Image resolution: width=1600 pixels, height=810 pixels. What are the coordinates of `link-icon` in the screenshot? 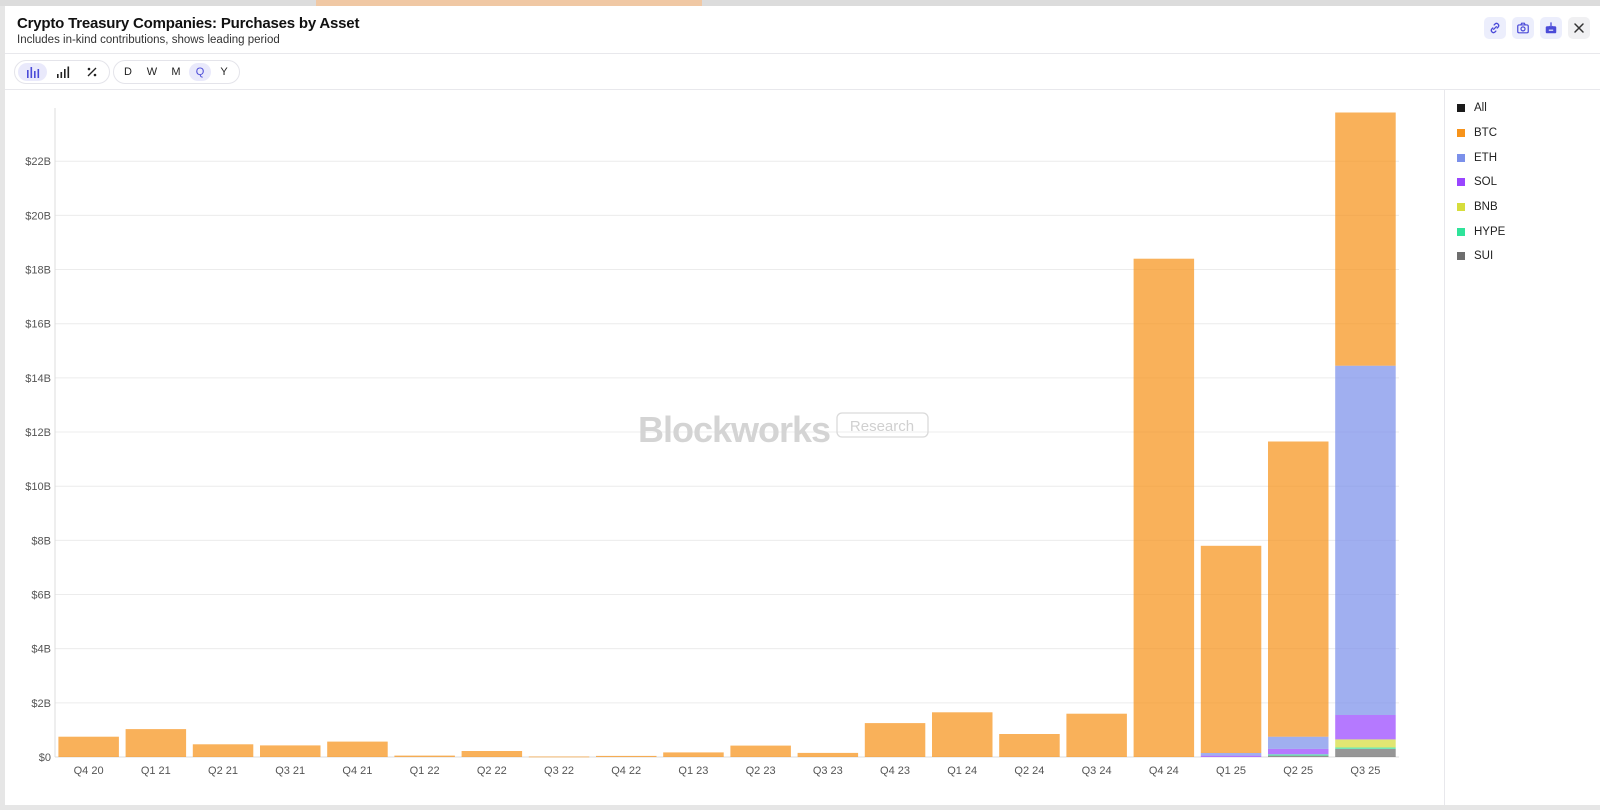 It's located at (1495, 28).